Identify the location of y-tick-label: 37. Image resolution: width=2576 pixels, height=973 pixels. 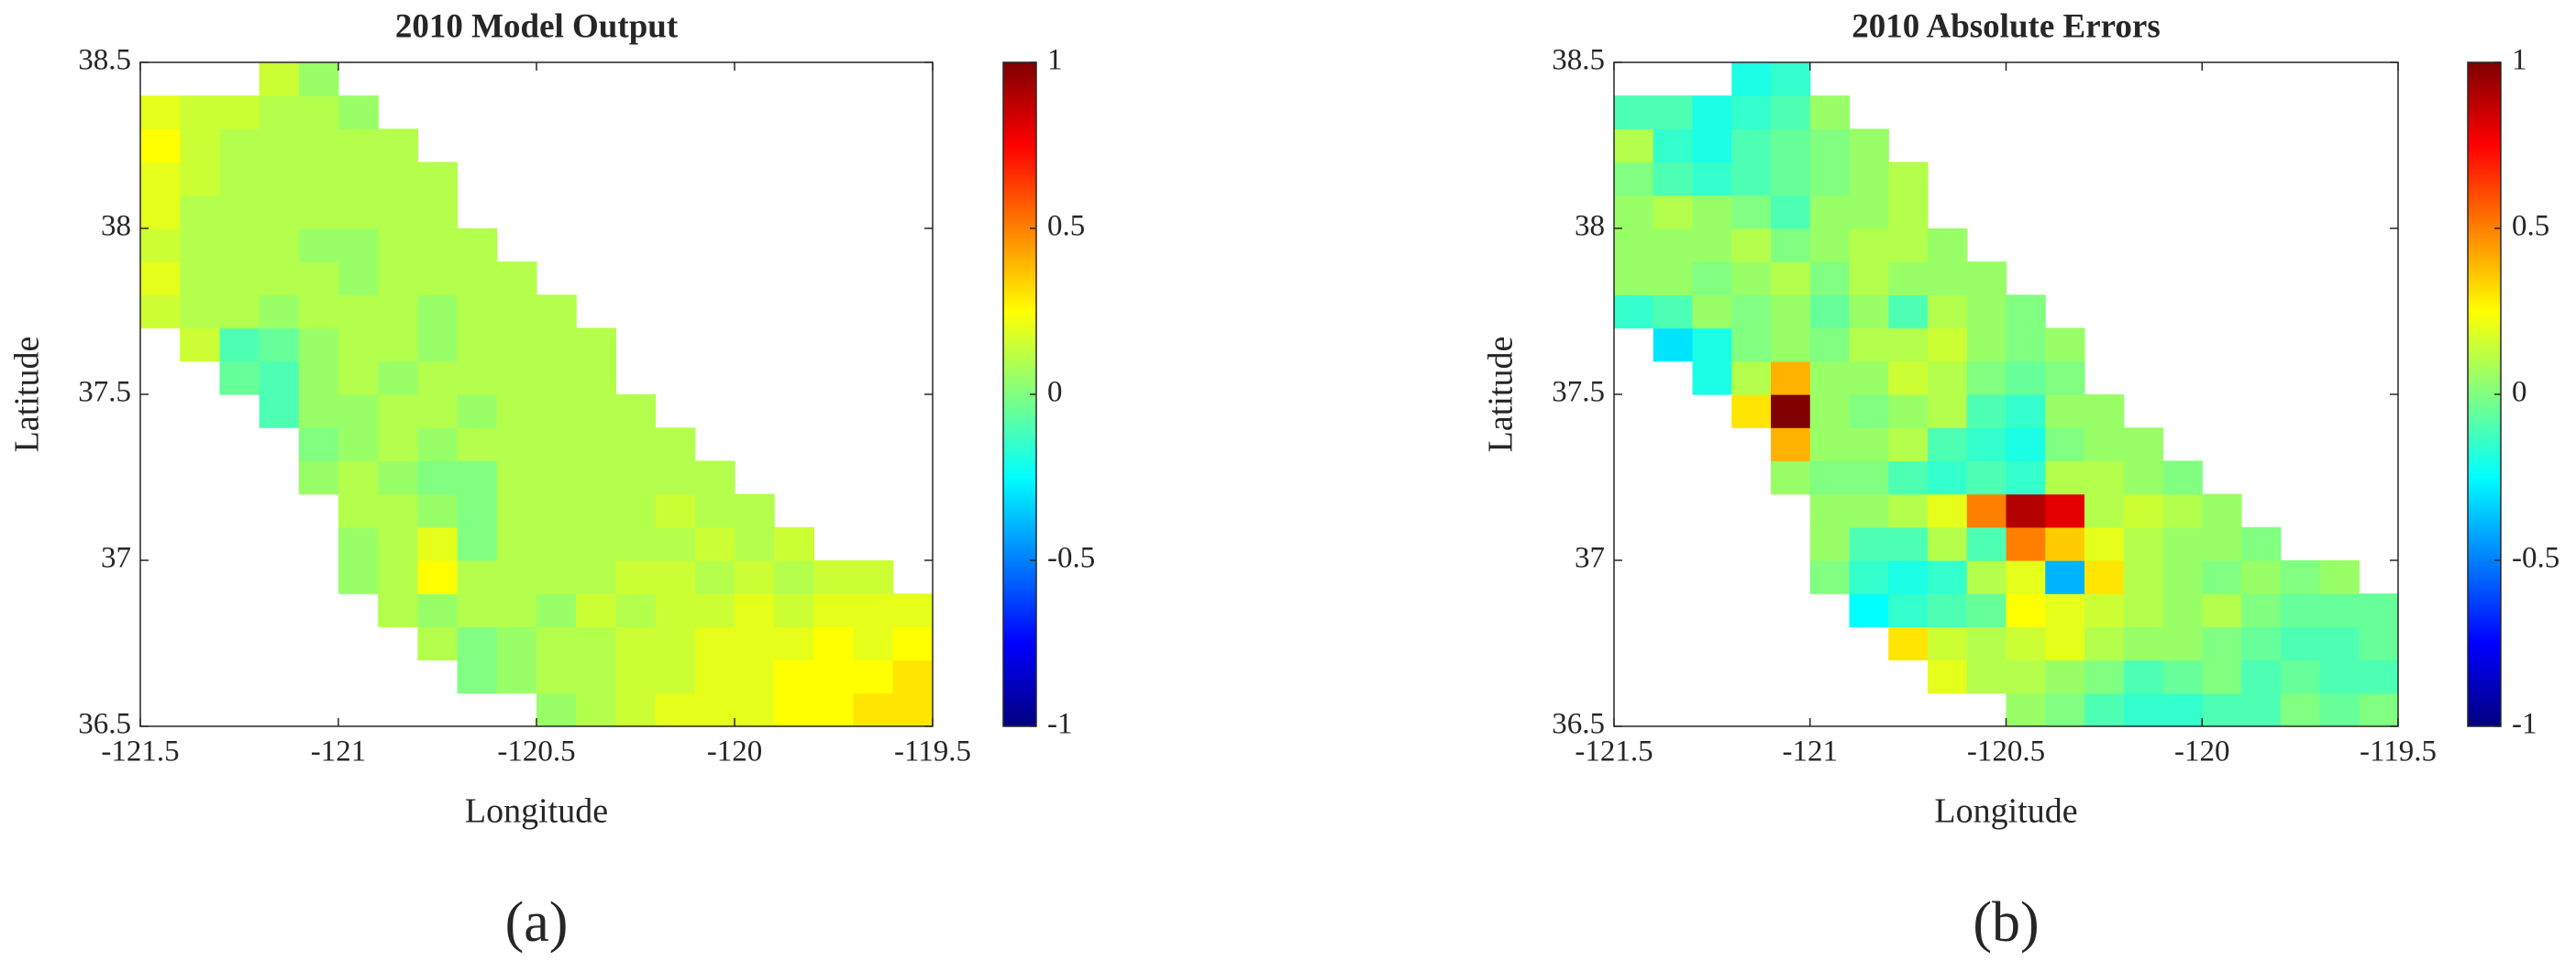
(1590, 558).